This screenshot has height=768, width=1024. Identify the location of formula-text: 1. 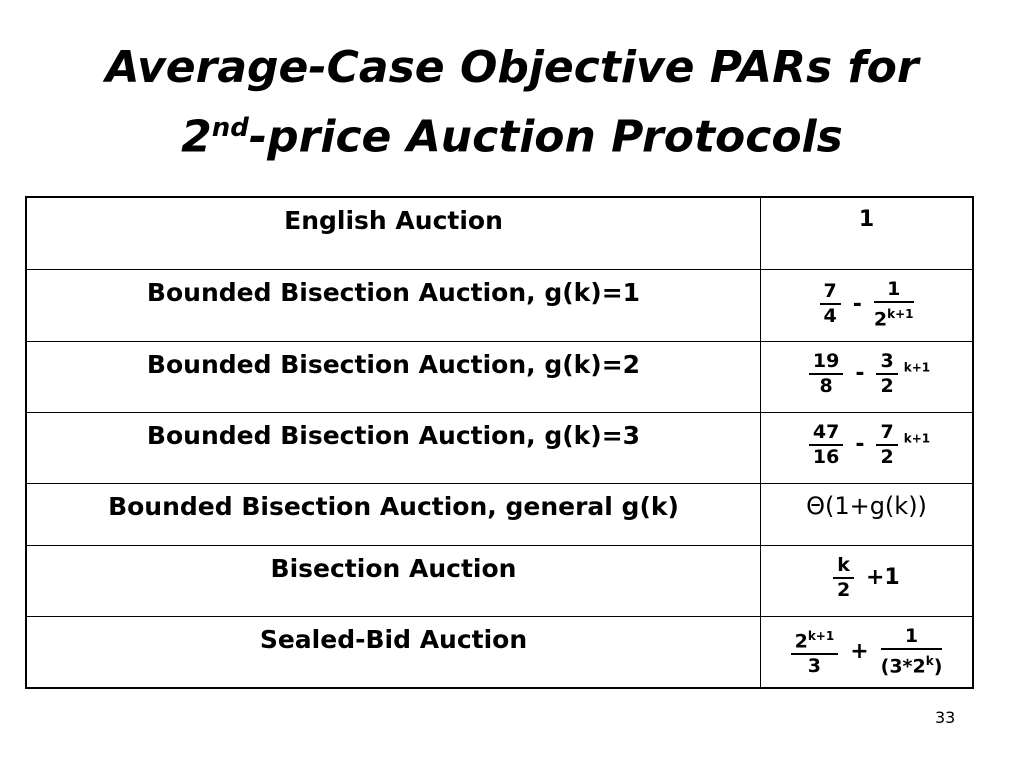
(866, 219).